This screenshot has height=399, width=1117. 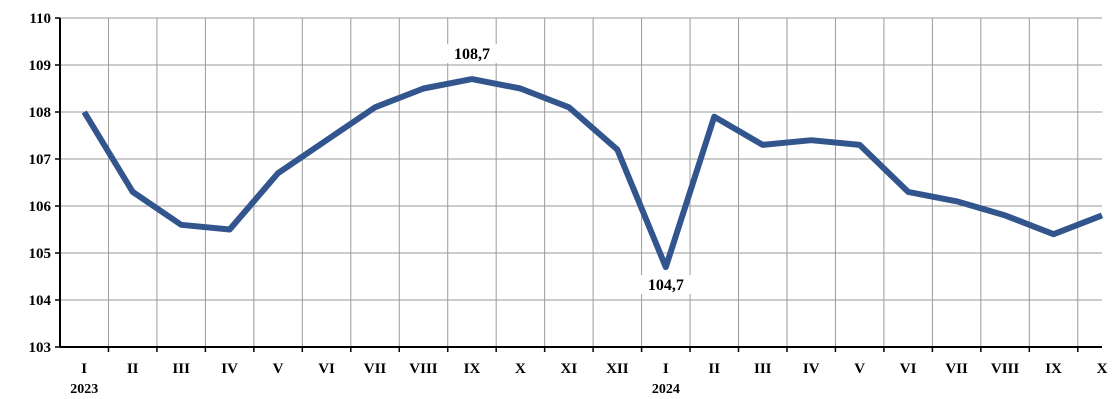 What do you see at coordinates (40, 254) in the screenshot?
I see `y-tick-label: 105` at bounding box center [40, 254].